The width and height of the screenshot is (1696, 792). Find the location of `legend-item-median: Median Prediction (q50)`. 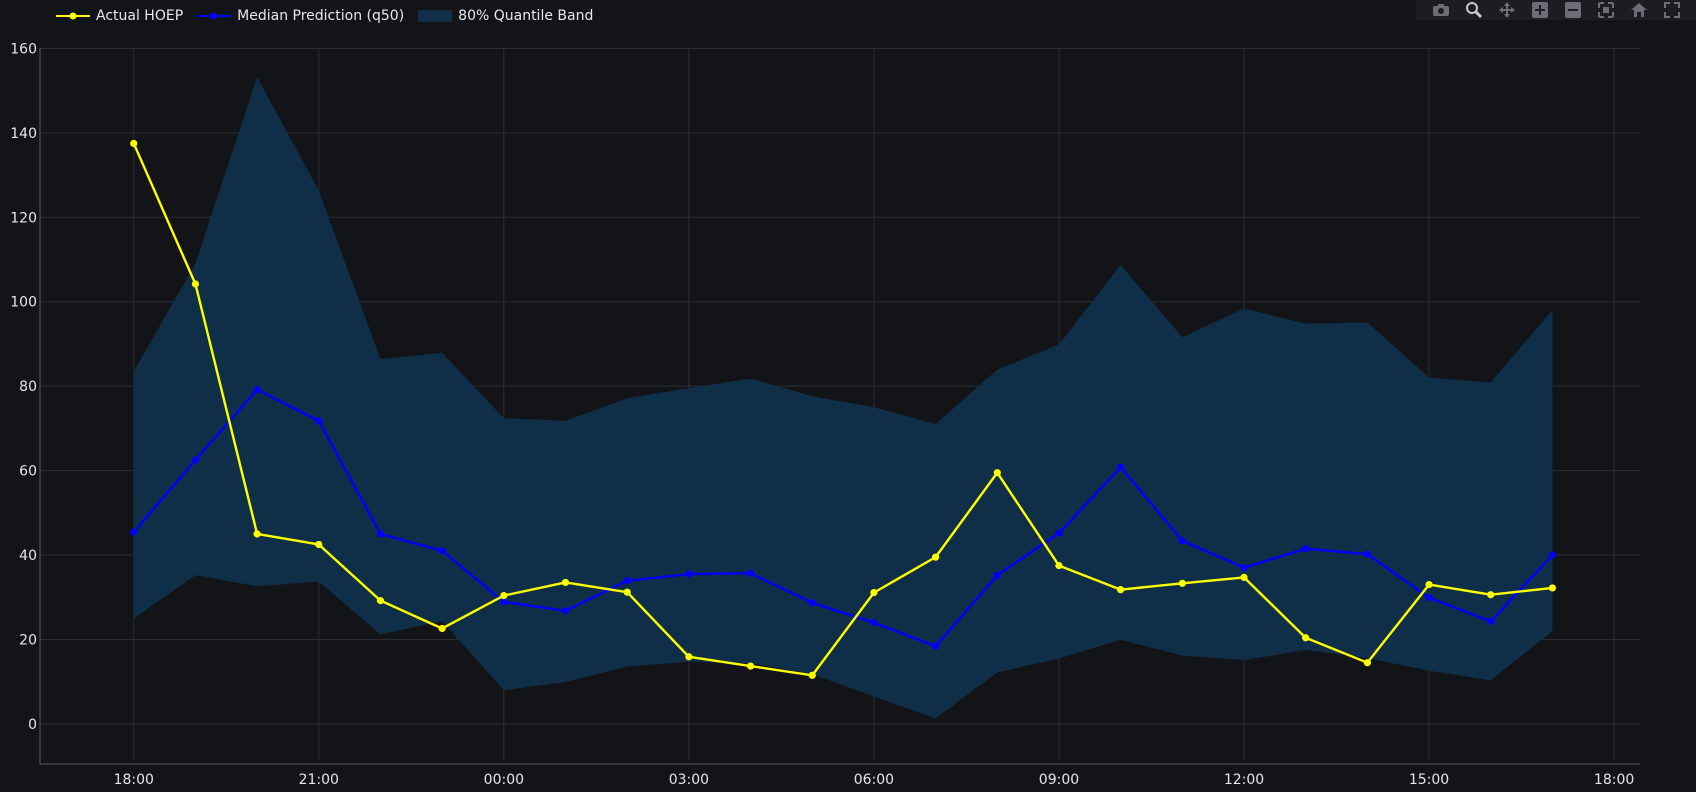

legend-item-median: Median Prediction (q50) is located at coordinates (300, 16).